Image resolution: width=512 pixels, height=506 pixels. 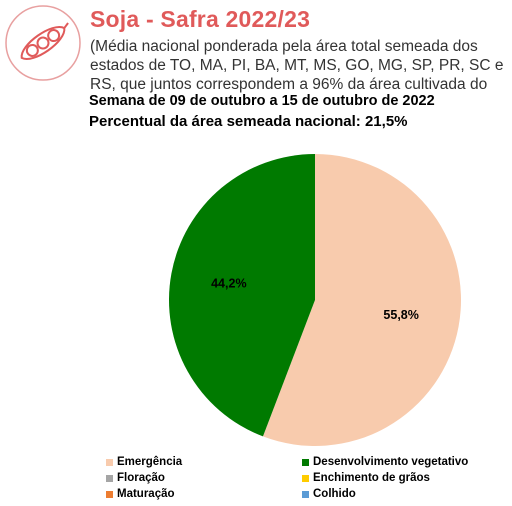 I want to click on legend-item-2: Floração, so click(x=135, y=478).